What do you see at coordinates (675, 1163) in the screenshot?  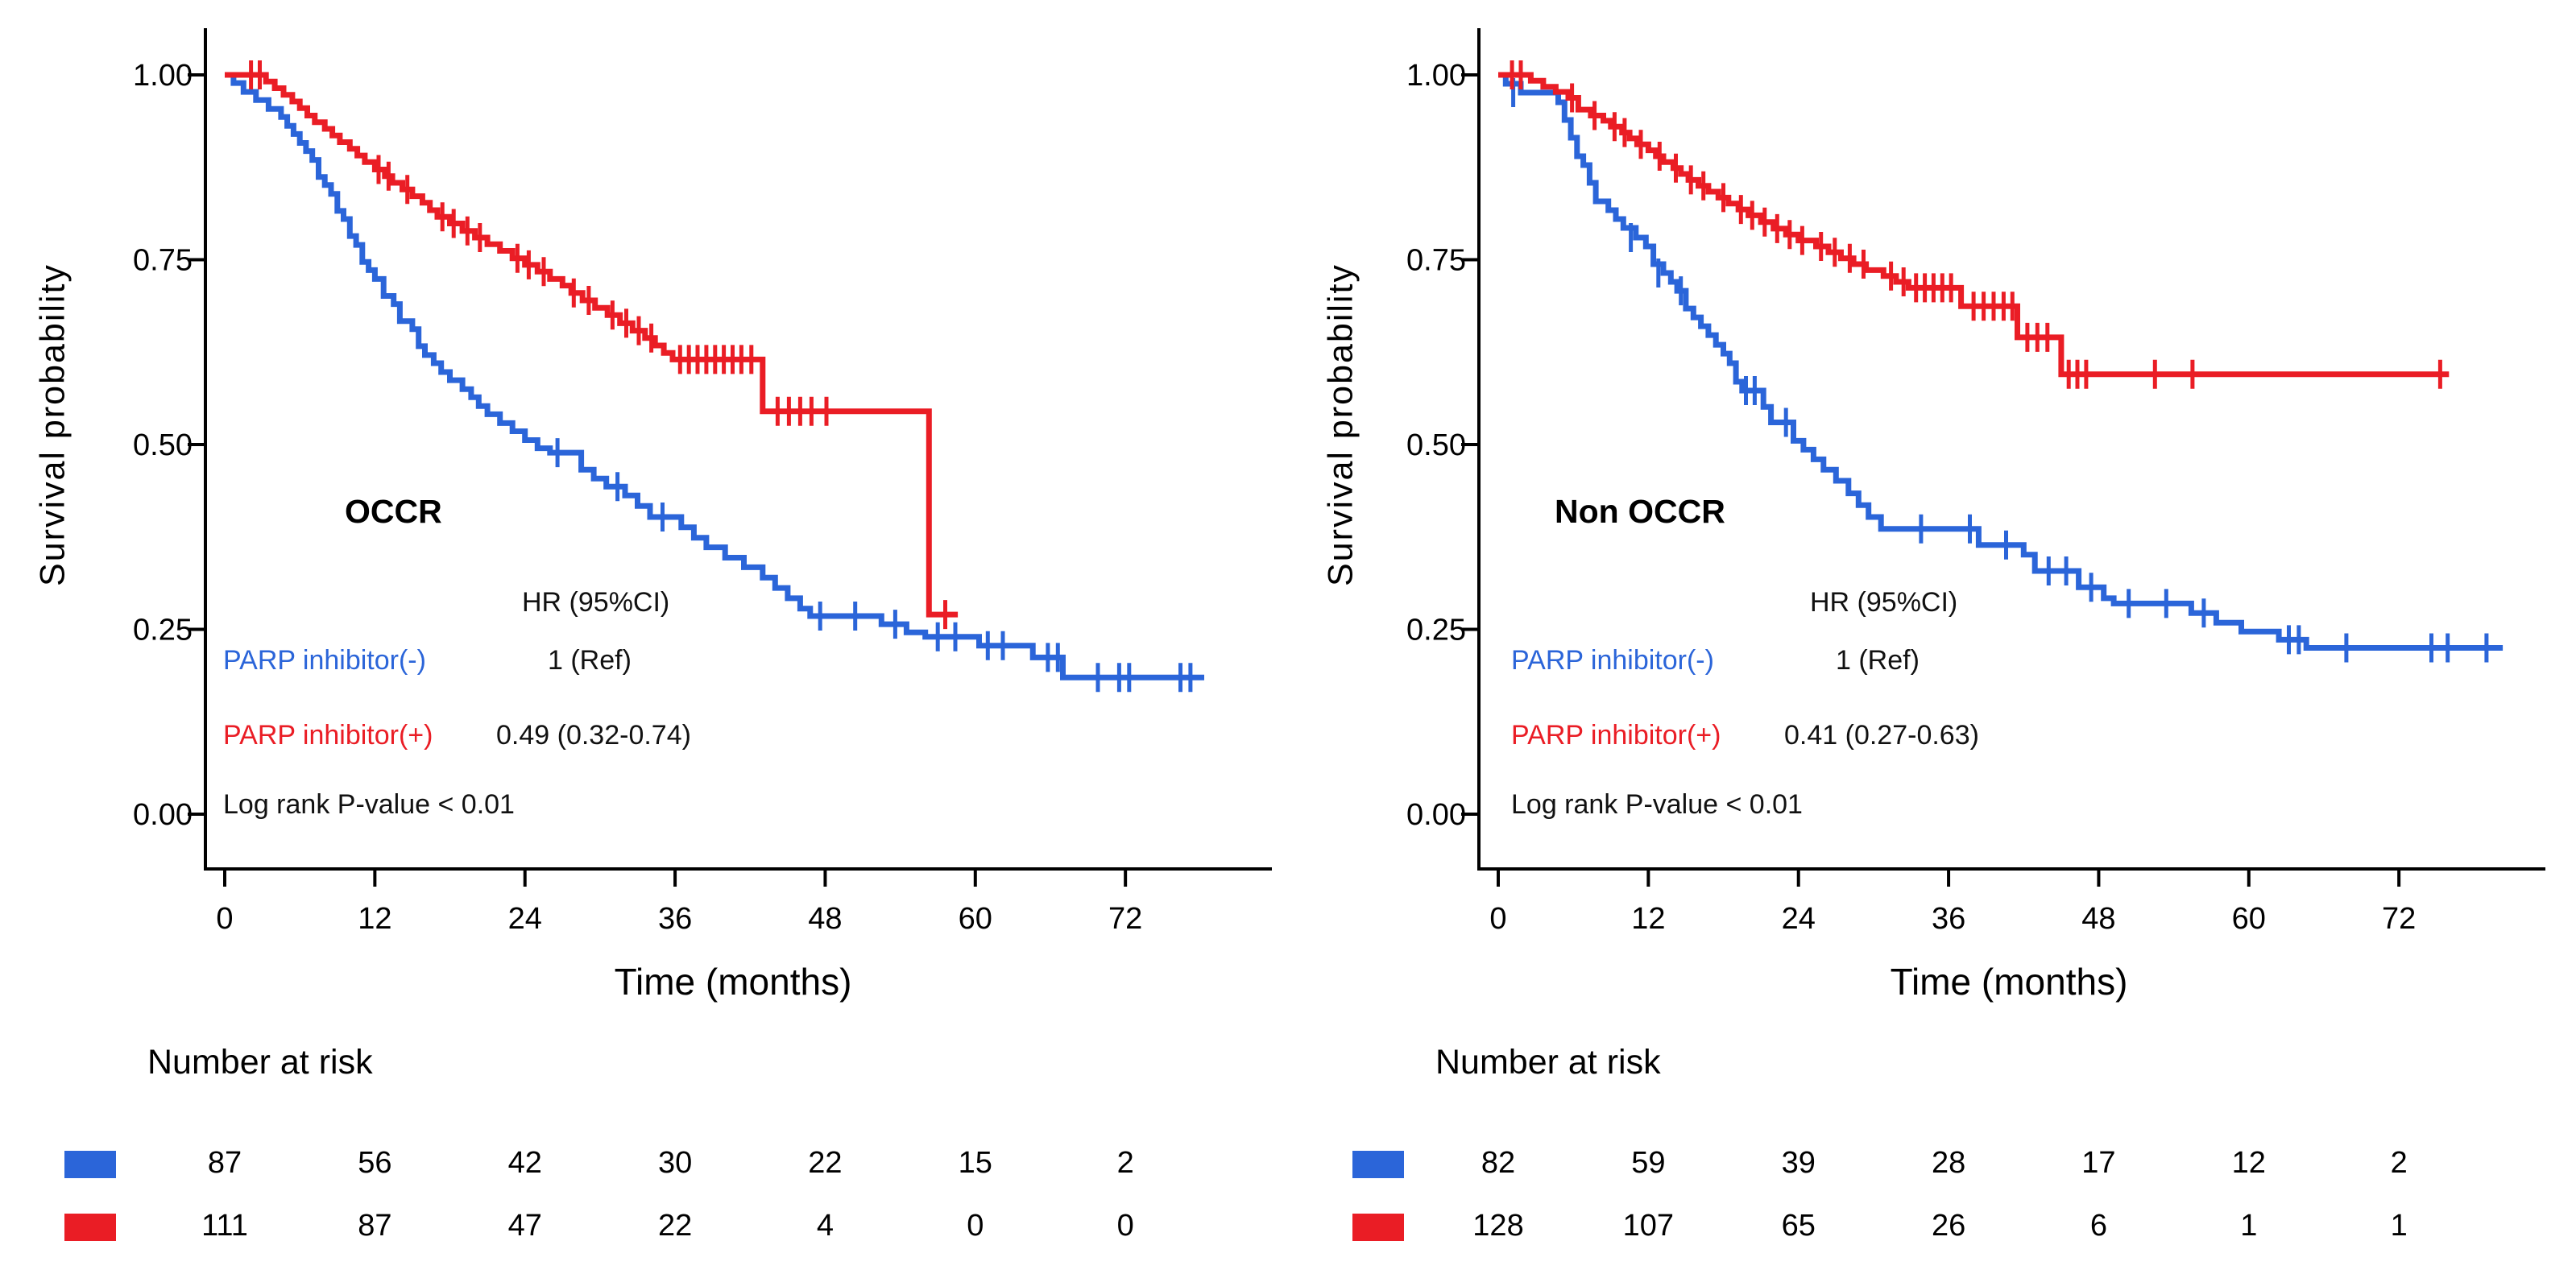 I see `risk-count: 30` at bounding box center [675, 1163].